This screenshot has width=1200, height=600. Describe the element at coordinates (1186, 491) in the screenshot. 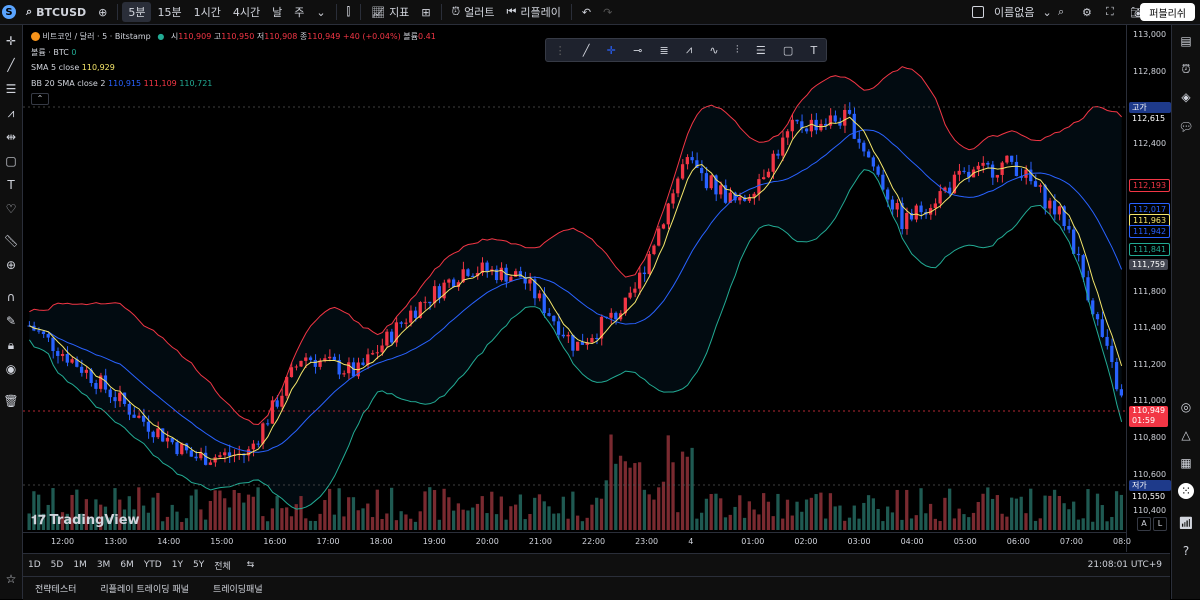

I see `apps-grid-icon: ⁙` at that location.